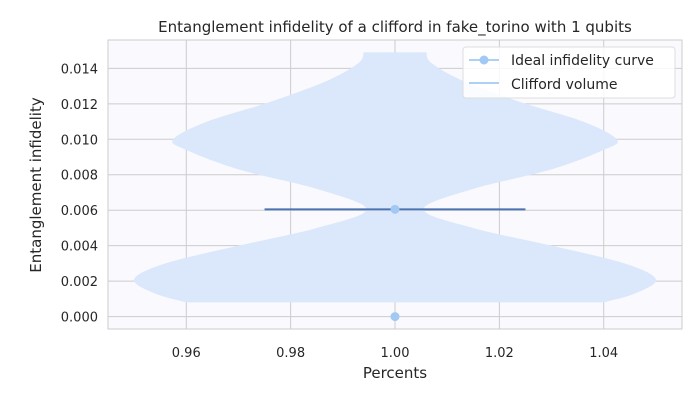 This screenshot has height=400, width=700. Describe the element at coordinates (79, 69) in the screenshot. I see `y-tick-label: 0.014` at that location.